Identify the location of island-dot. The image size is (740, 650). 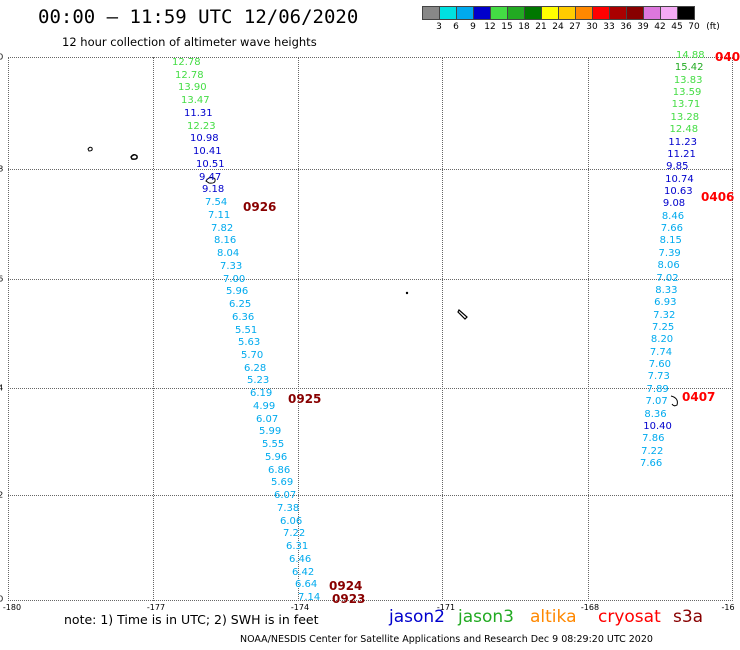
(407, 293).